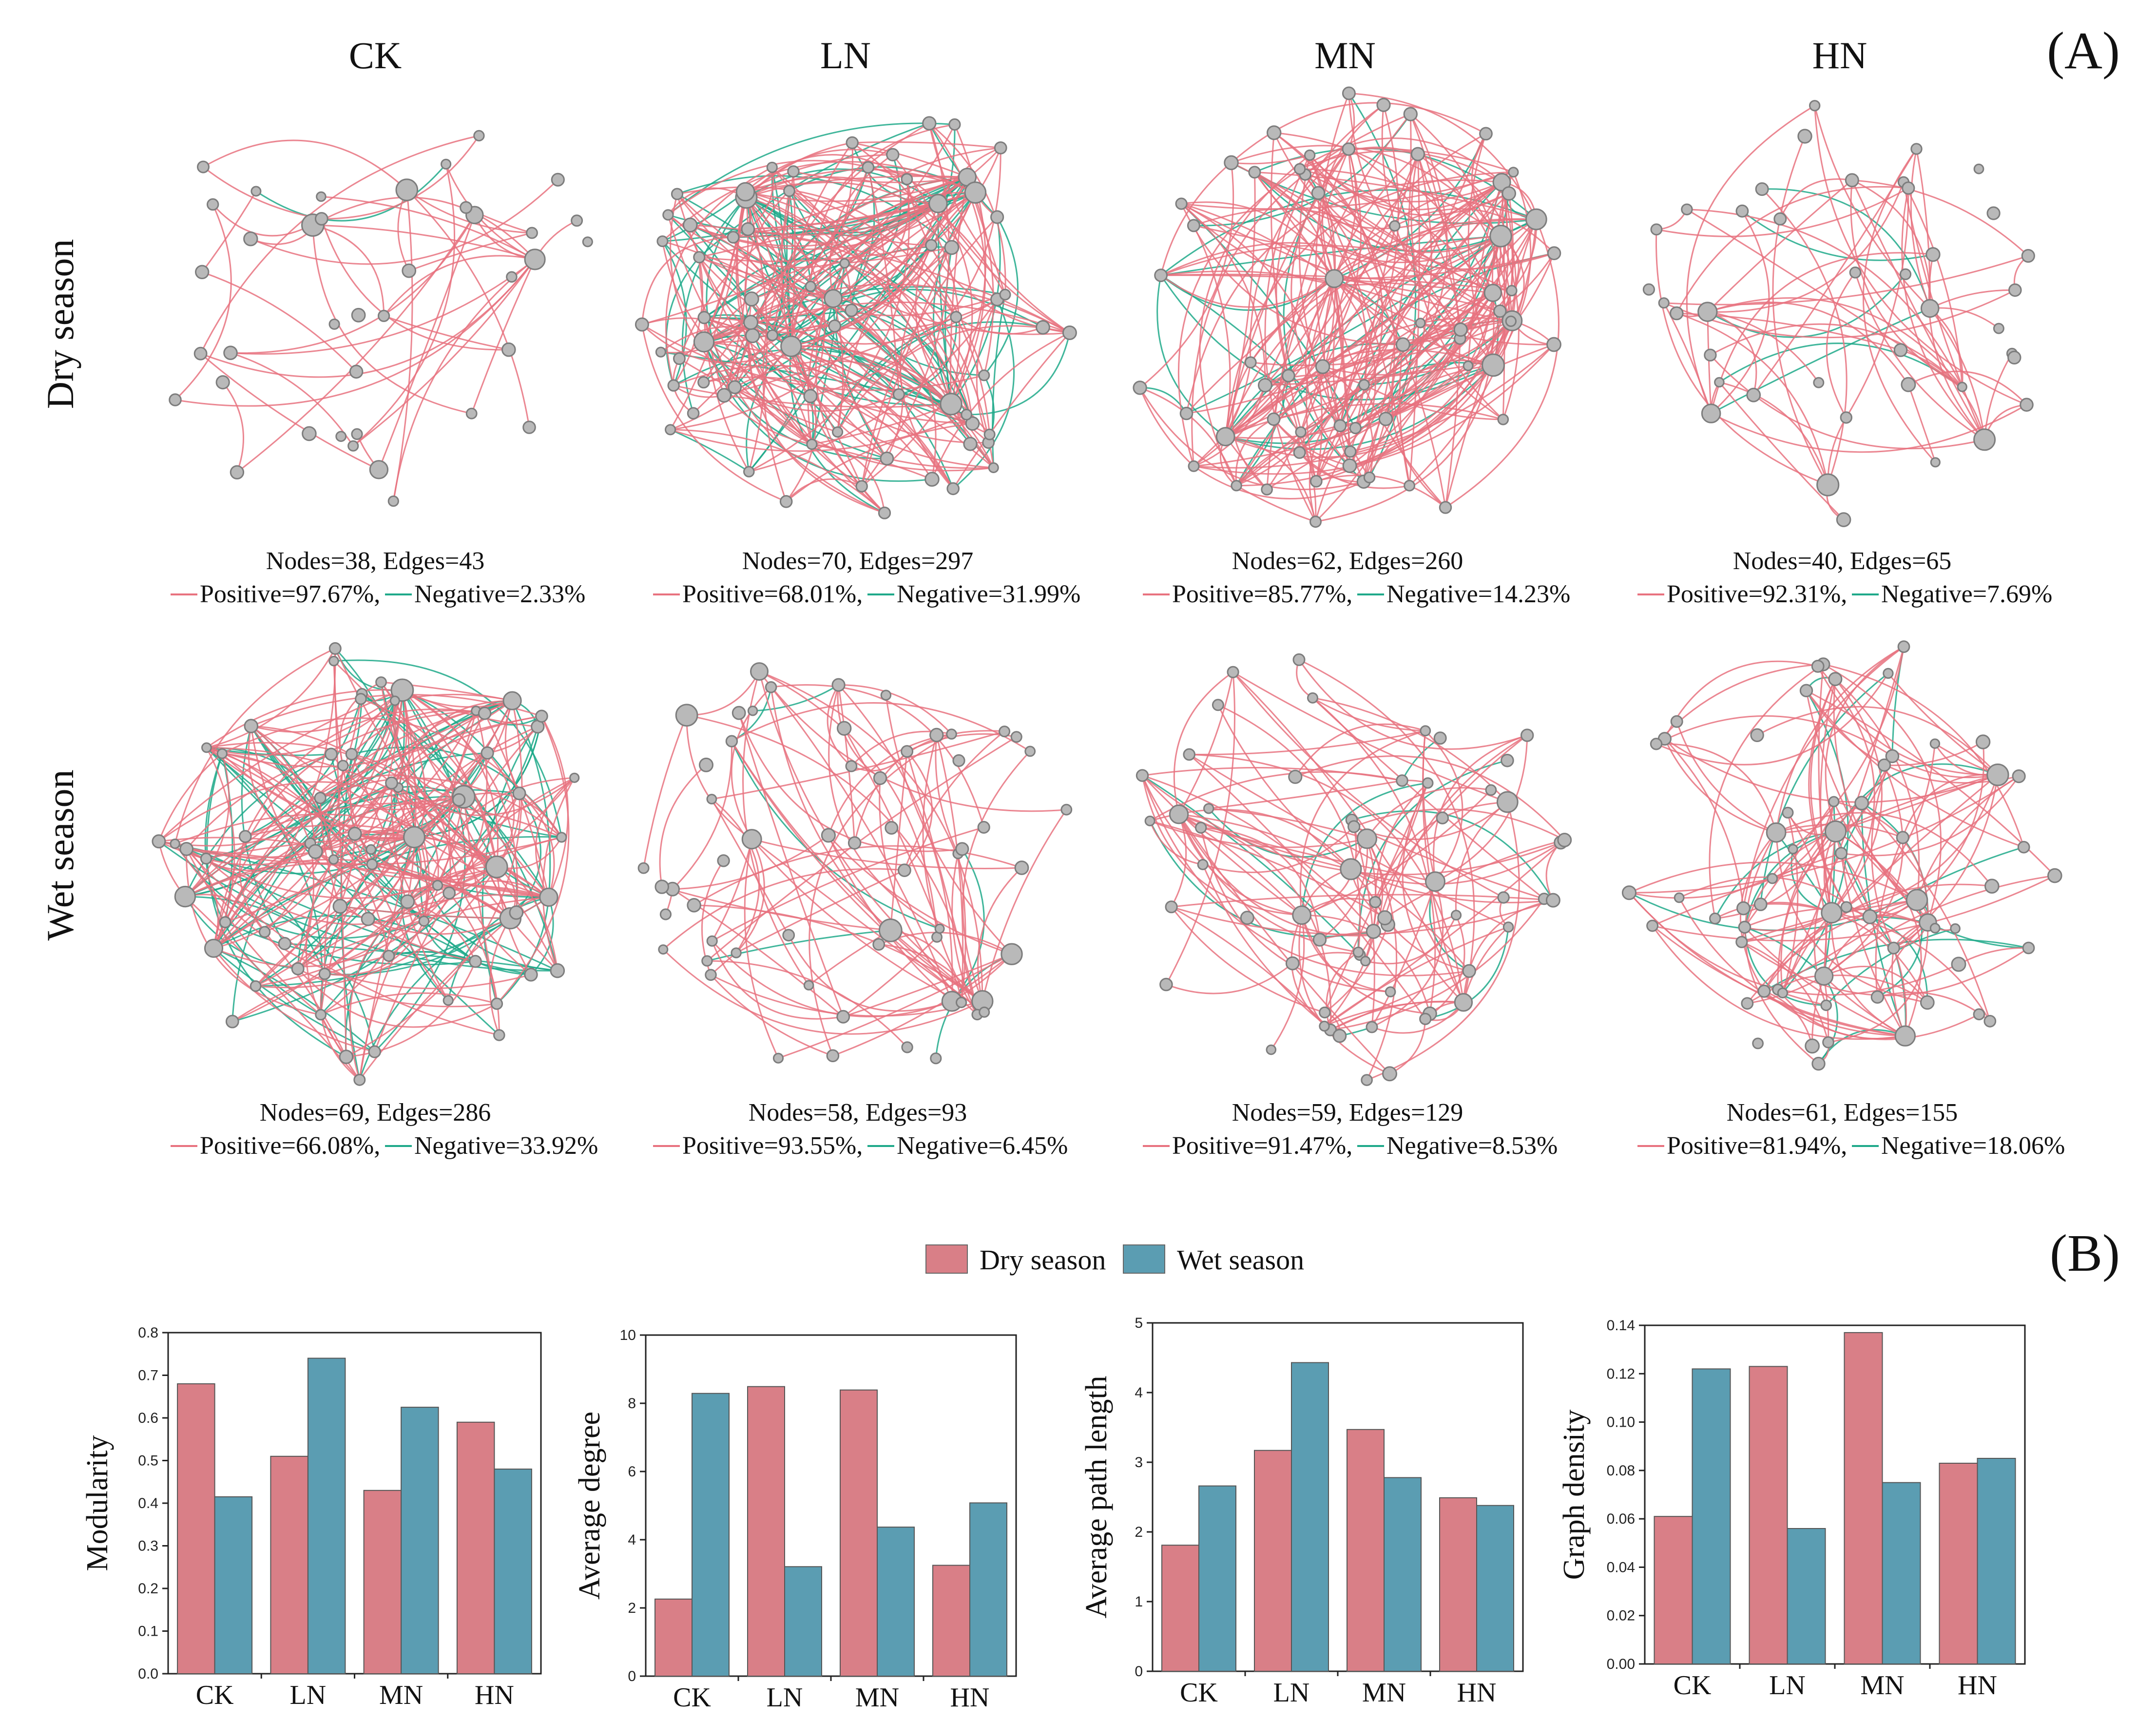 This screenshot has width=2156, height=1720. I want to click on y-tick-label: 0.0, so click(148, 1674).